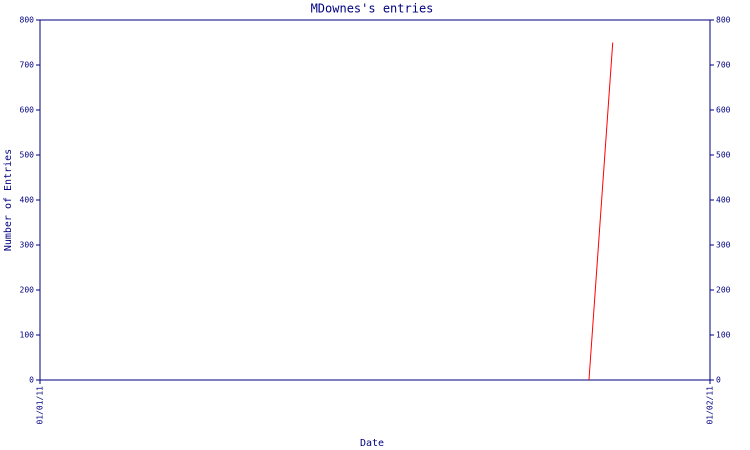 This screenshot has height=450, width=750. Describe the element at coordinates (723, 335) in the screenshot. I see `y2-tick-label: 100` at that location.